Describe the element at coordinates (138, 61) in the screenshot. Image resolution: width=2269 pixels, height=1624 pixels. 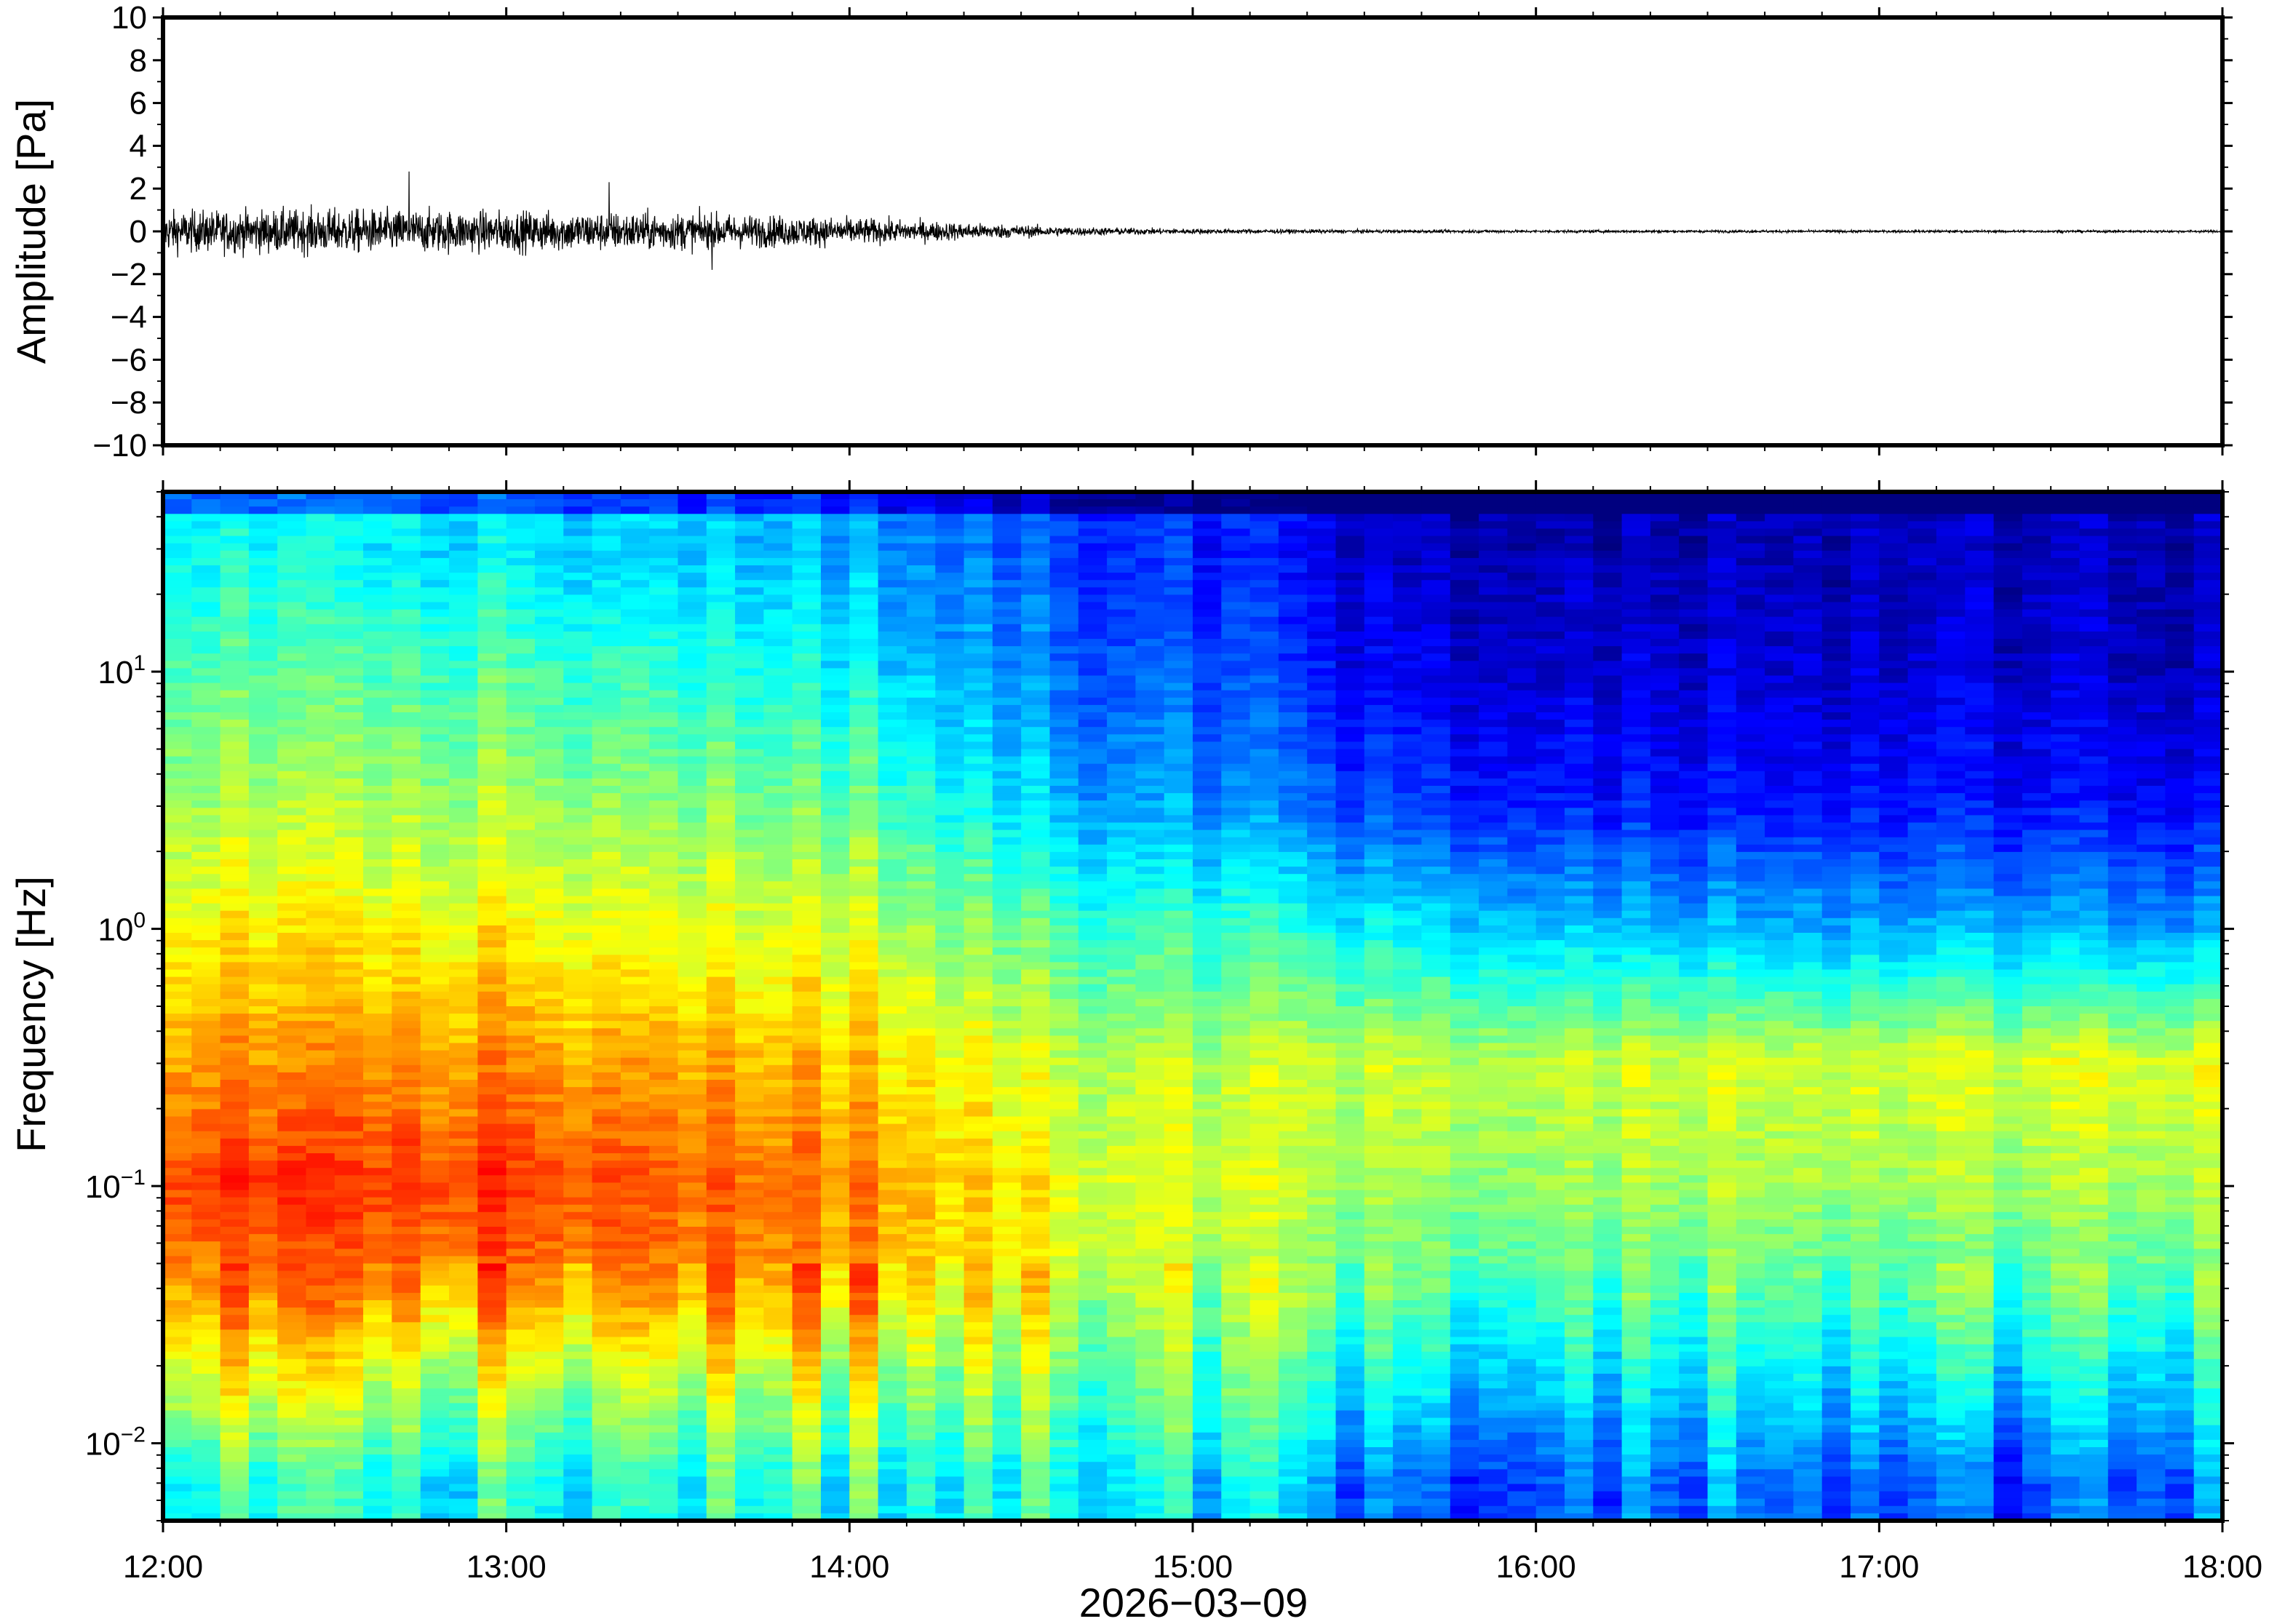
I see `waveform-ytick-label: 8` at that location.